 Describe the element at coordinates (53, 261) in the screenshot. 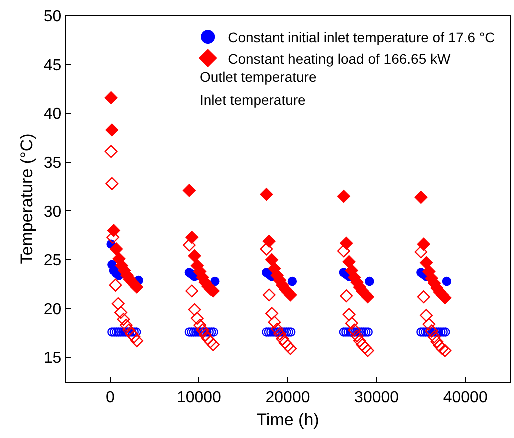

I see `y-tick-label: 25` at that location.